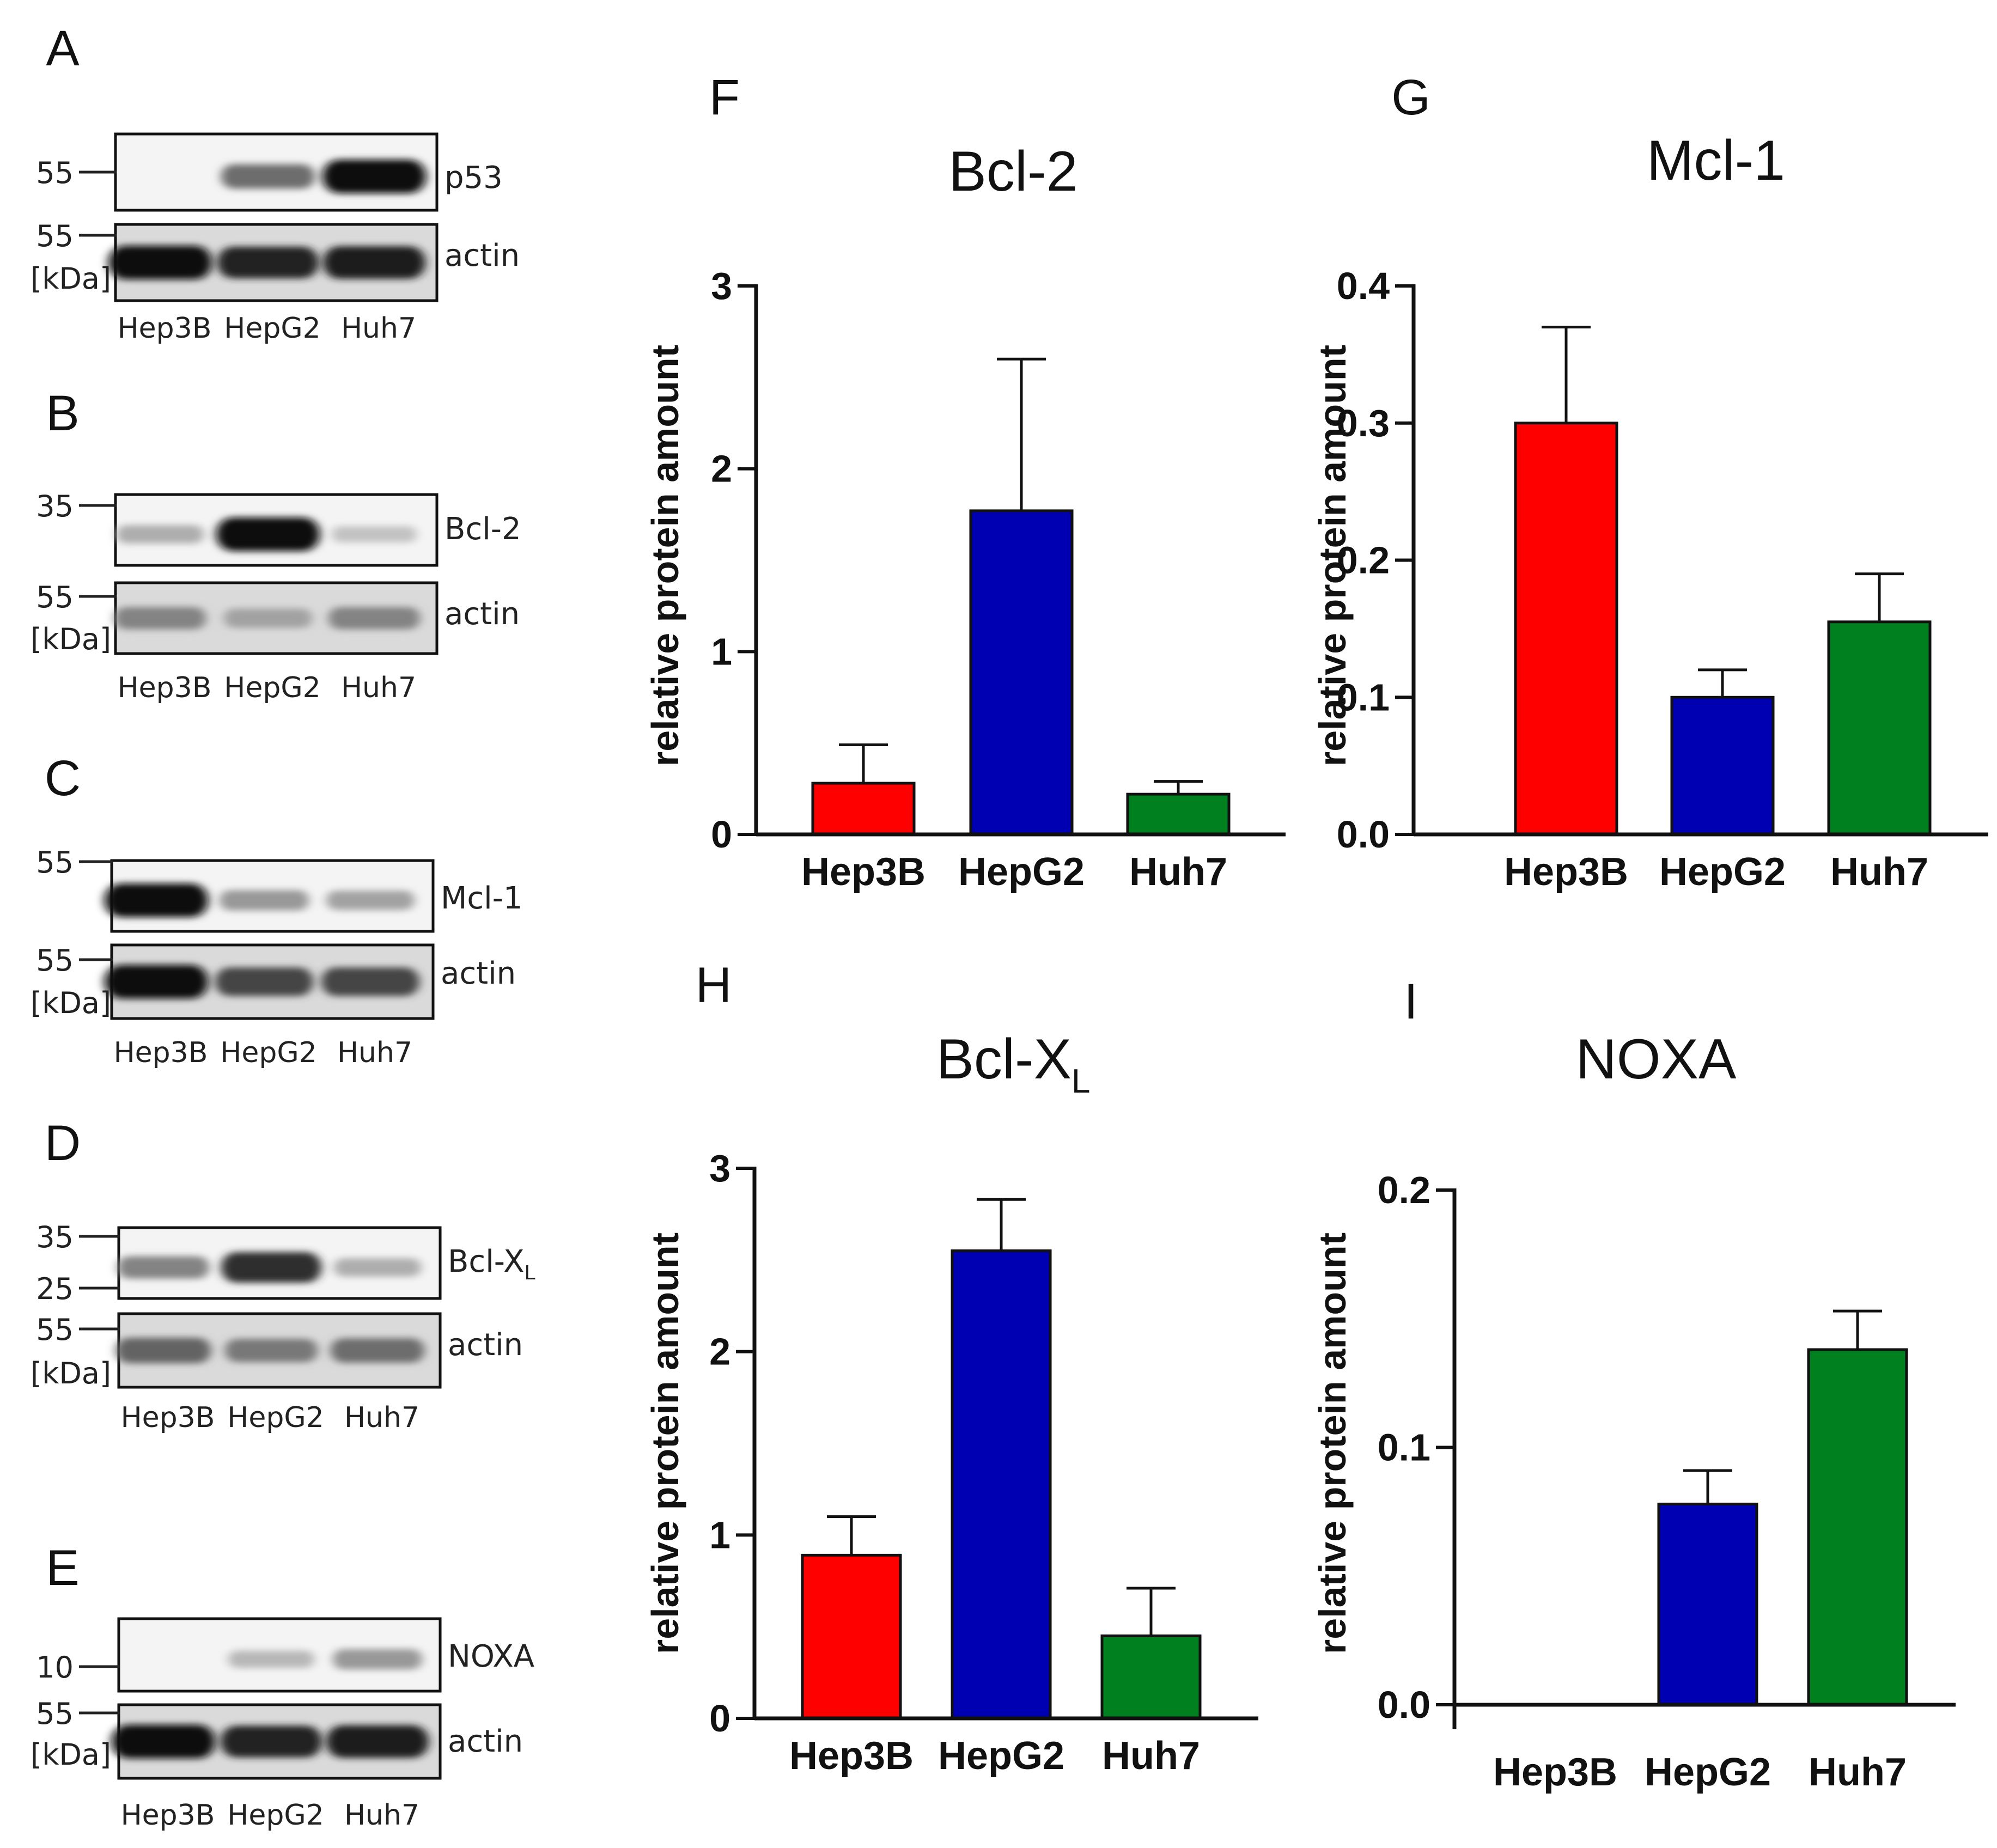 This screenshot has width=1997, height=1848. What do you see at coordinates (63, 778) in the screenshot?
I see `panel-letter: C` at bounding box center [63, 778].